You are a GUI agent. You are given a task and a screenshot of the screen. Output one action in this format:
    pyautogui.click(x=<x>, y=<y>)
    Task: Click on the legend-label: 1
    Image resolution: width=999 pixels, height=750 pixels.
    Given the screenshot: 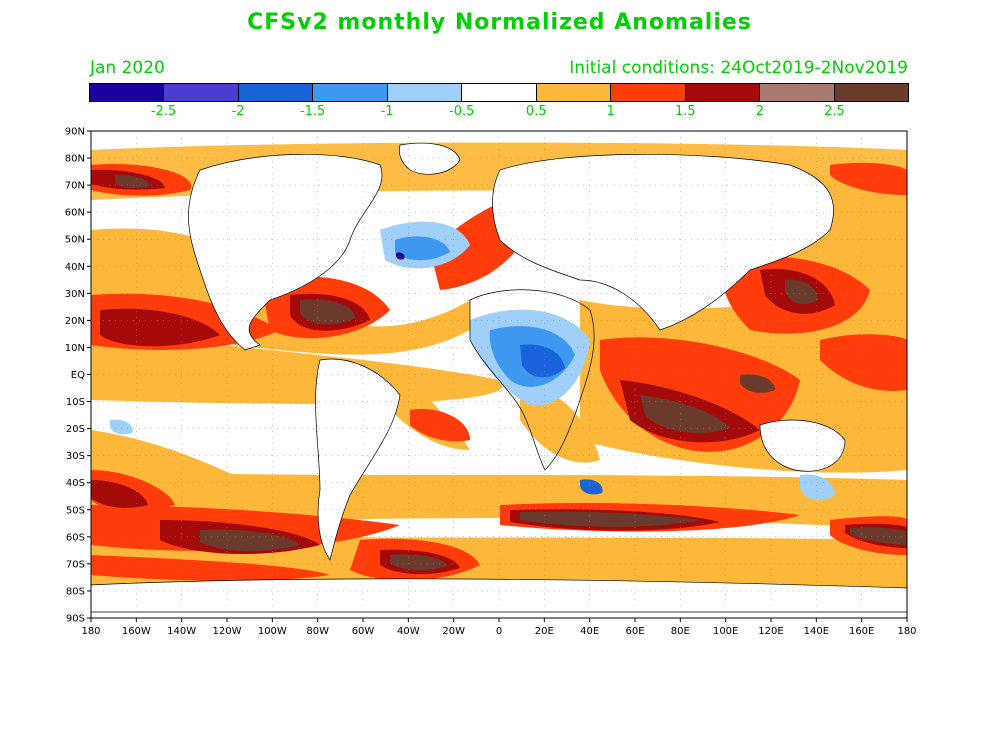 What is the action you would take?
    pyautogui.click(x=610, y=111)
    